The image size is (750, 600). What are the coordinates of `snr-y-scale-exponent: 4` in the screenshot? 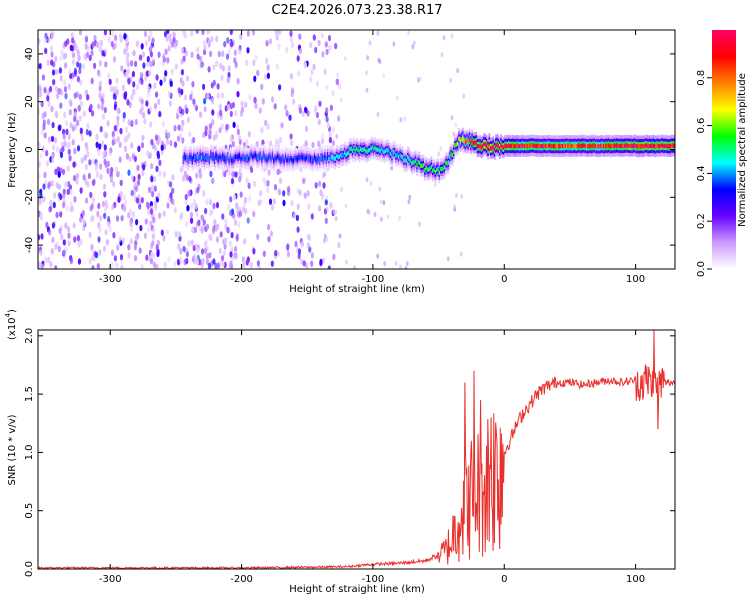 It's located at (8, 314).